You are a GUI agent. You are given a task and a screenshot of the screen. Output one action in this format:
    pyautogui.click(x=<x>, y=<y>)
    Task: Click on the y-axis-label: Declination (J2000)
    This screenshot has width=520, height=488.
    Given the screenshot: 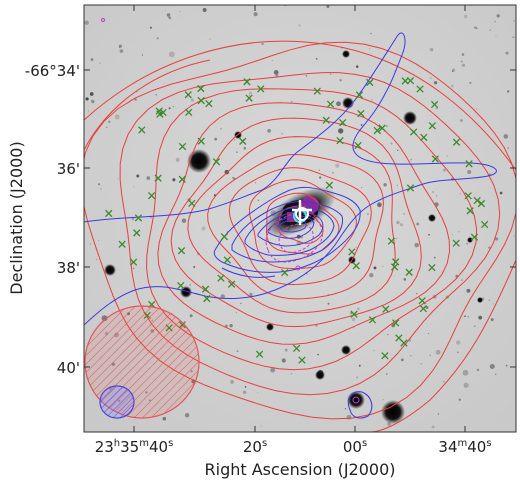 What is the action you would take?
    pyautogui.click(x=16, y=217)
    